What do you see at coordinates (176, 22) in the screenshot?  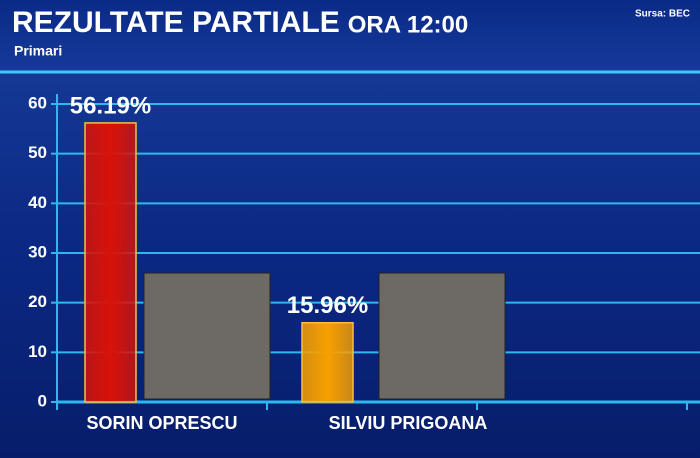 I see `chart-title: REZULTATE PARTIALE` at bounding box center [176, 22].